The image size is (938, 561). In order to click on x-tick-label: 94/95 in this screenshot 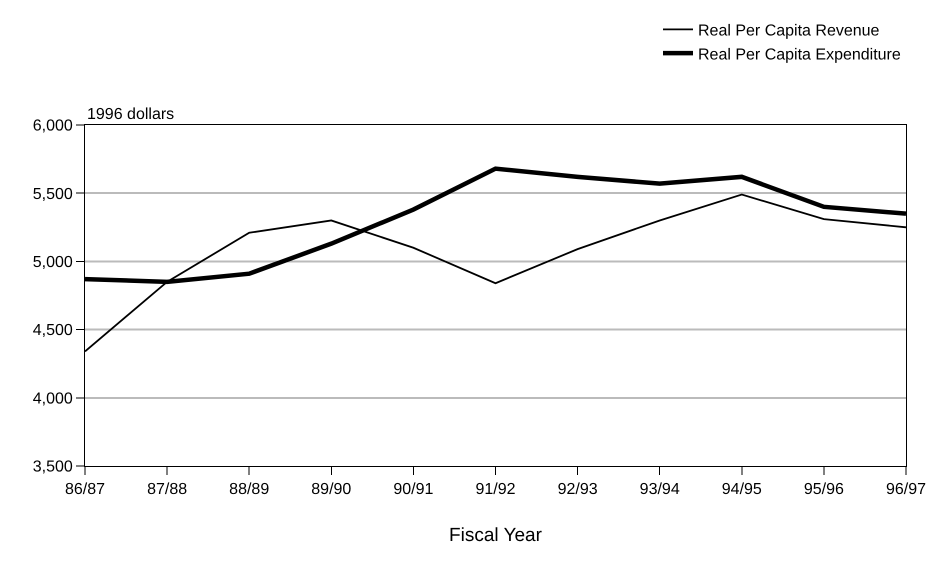, I will do `click(742, 489)`.